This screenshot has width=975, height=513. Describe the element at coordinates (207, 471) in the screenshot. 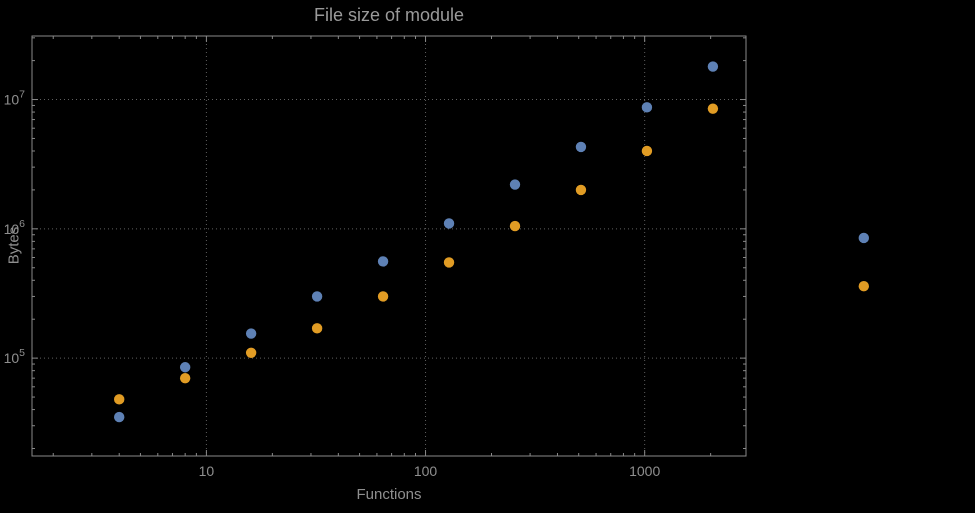

I see `x-tick-label: 10` at that location.